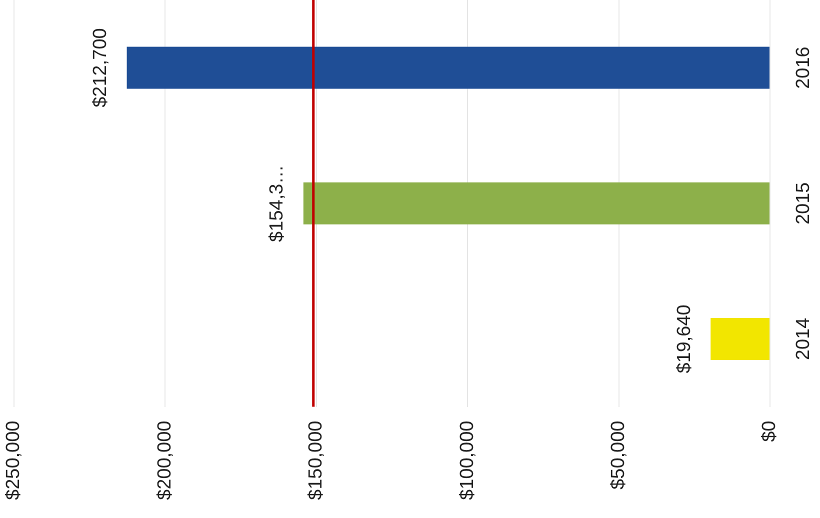  I want to click on y-tick-label: 2015, so click(803, 203).